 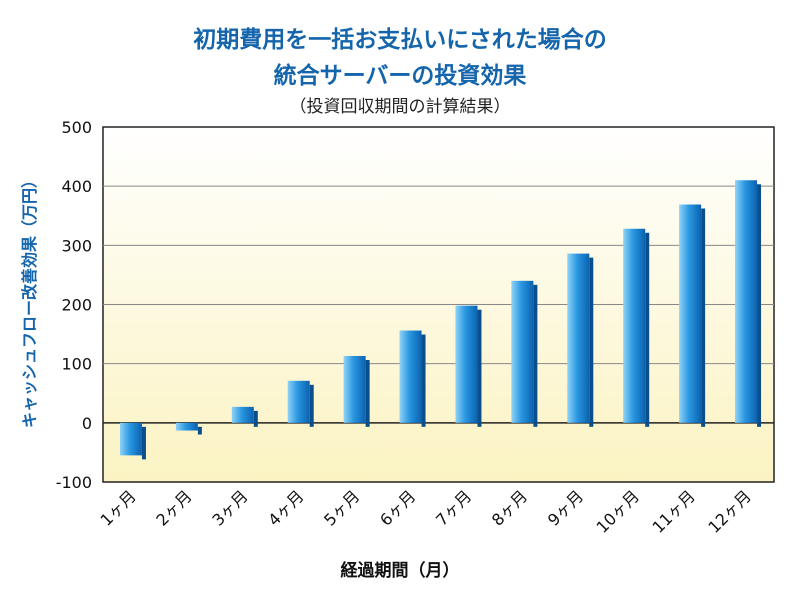 What do you see at coordinates (397, 507) in the screenshot?
I see `x-tick-label: 6ヶ月` at bounding box center [397, 507].